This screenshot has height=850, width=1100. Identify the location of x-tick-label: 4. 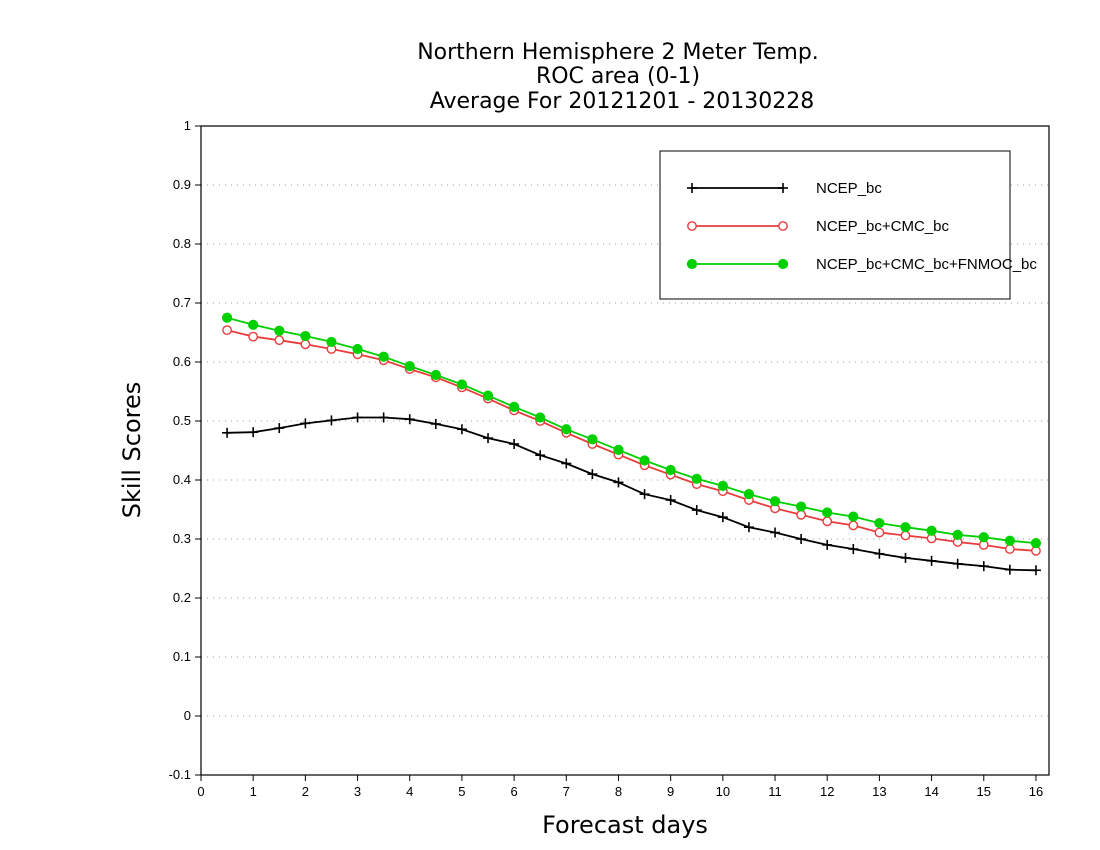
(409, 791).